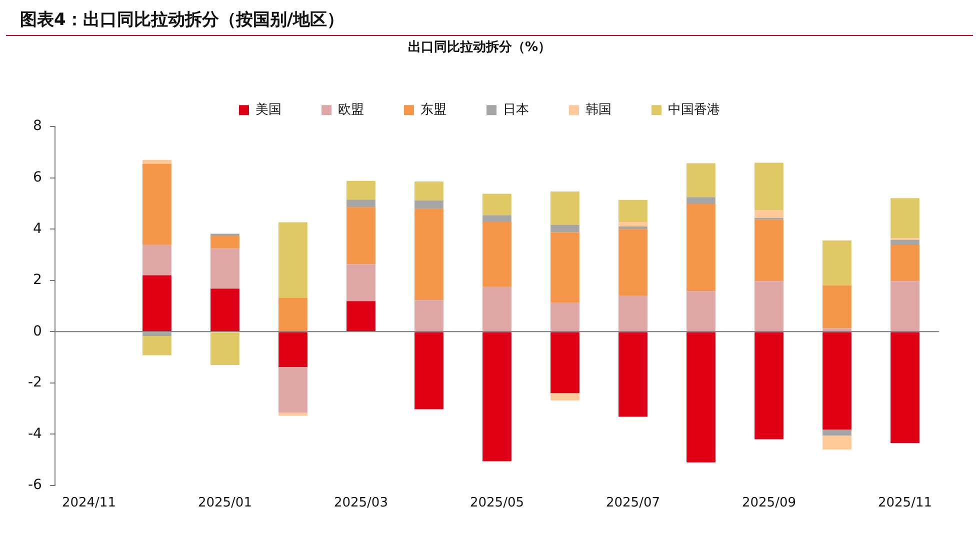  What do you see at coordinates (480, 48) in the screenshot?
I see `chart-subtitle: 出口同比拉动拆分（%）` at bounding box center [480, 48].